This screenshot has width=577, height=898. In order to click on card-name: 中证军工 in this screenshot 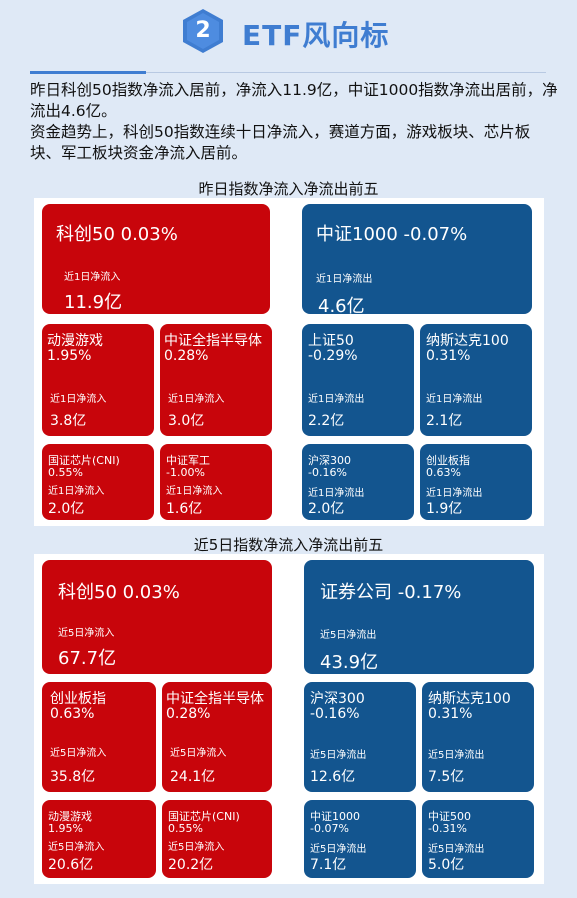, I will do `click(188, 460)`.